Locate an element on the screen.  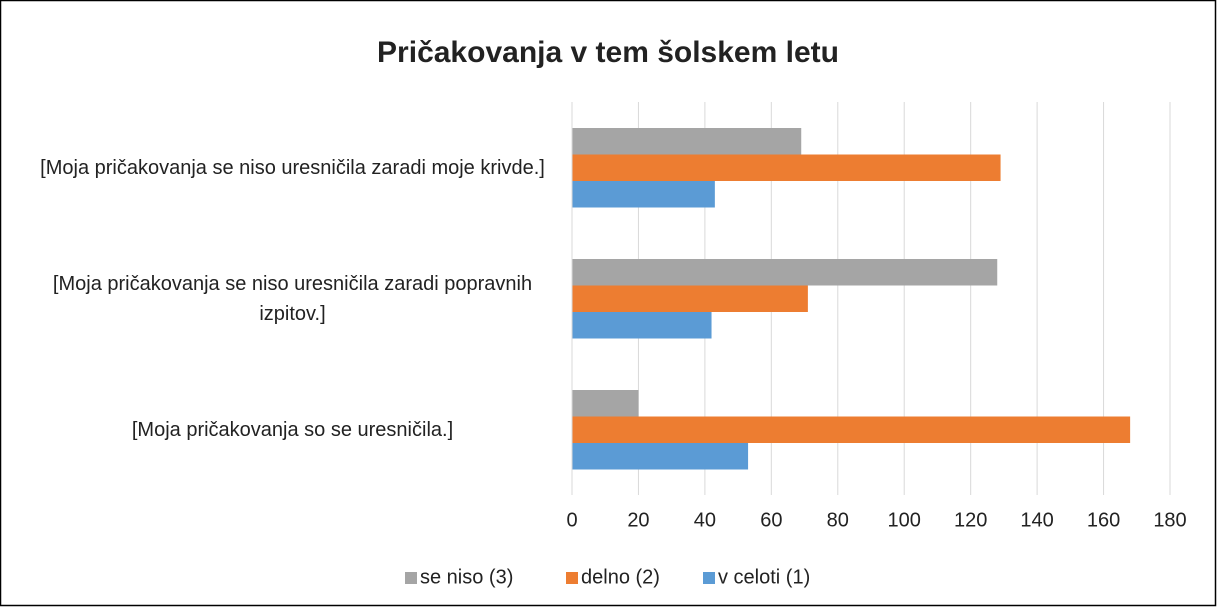
x-tick-label: 80 is located at coordinates (838, 520).